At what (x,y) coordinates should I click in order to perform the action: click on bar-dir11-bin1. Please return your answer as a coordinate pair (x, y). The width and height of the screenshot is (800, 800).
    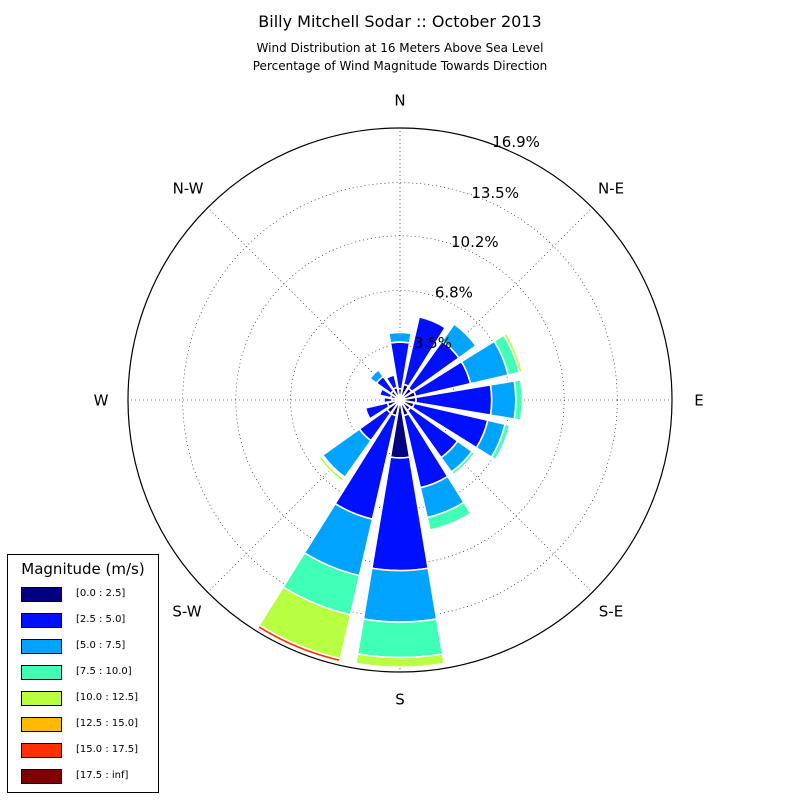
    Looking at the image, I should click on (377, 410).